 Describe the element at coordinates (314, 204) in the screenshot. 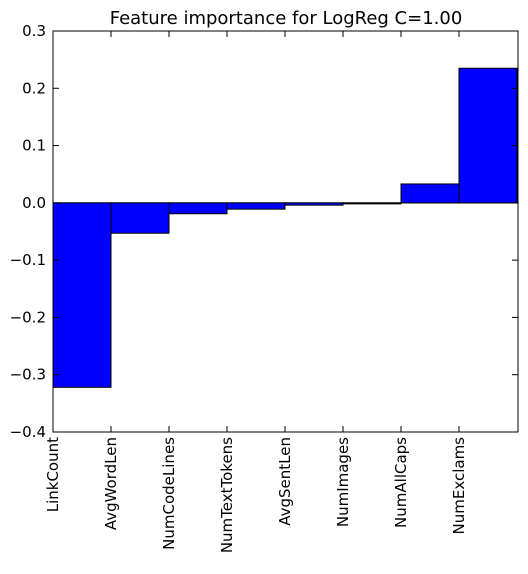

I see `bar-avgsentlen` at that location.